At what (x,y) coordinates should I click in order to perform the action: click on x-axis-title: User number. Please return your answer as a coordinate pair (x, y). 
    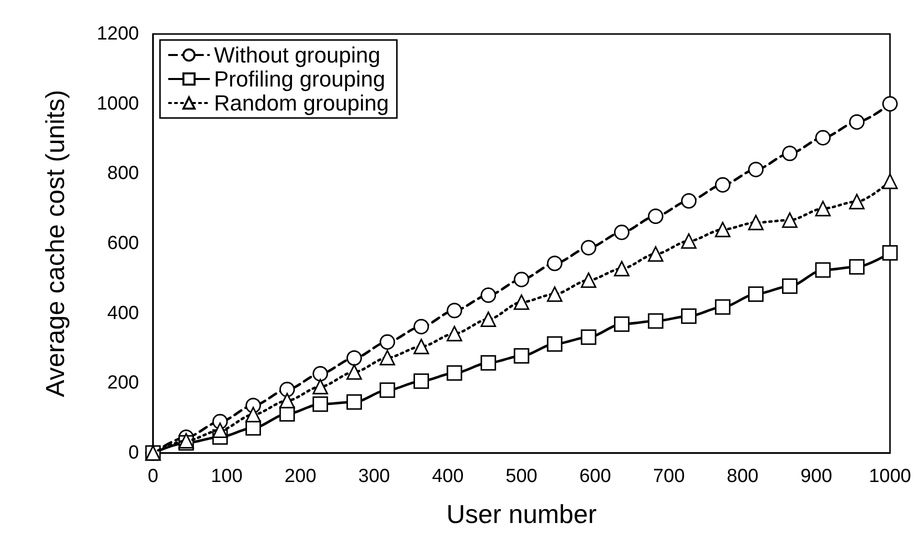
    Looking at the image, I should click on (521, 514).